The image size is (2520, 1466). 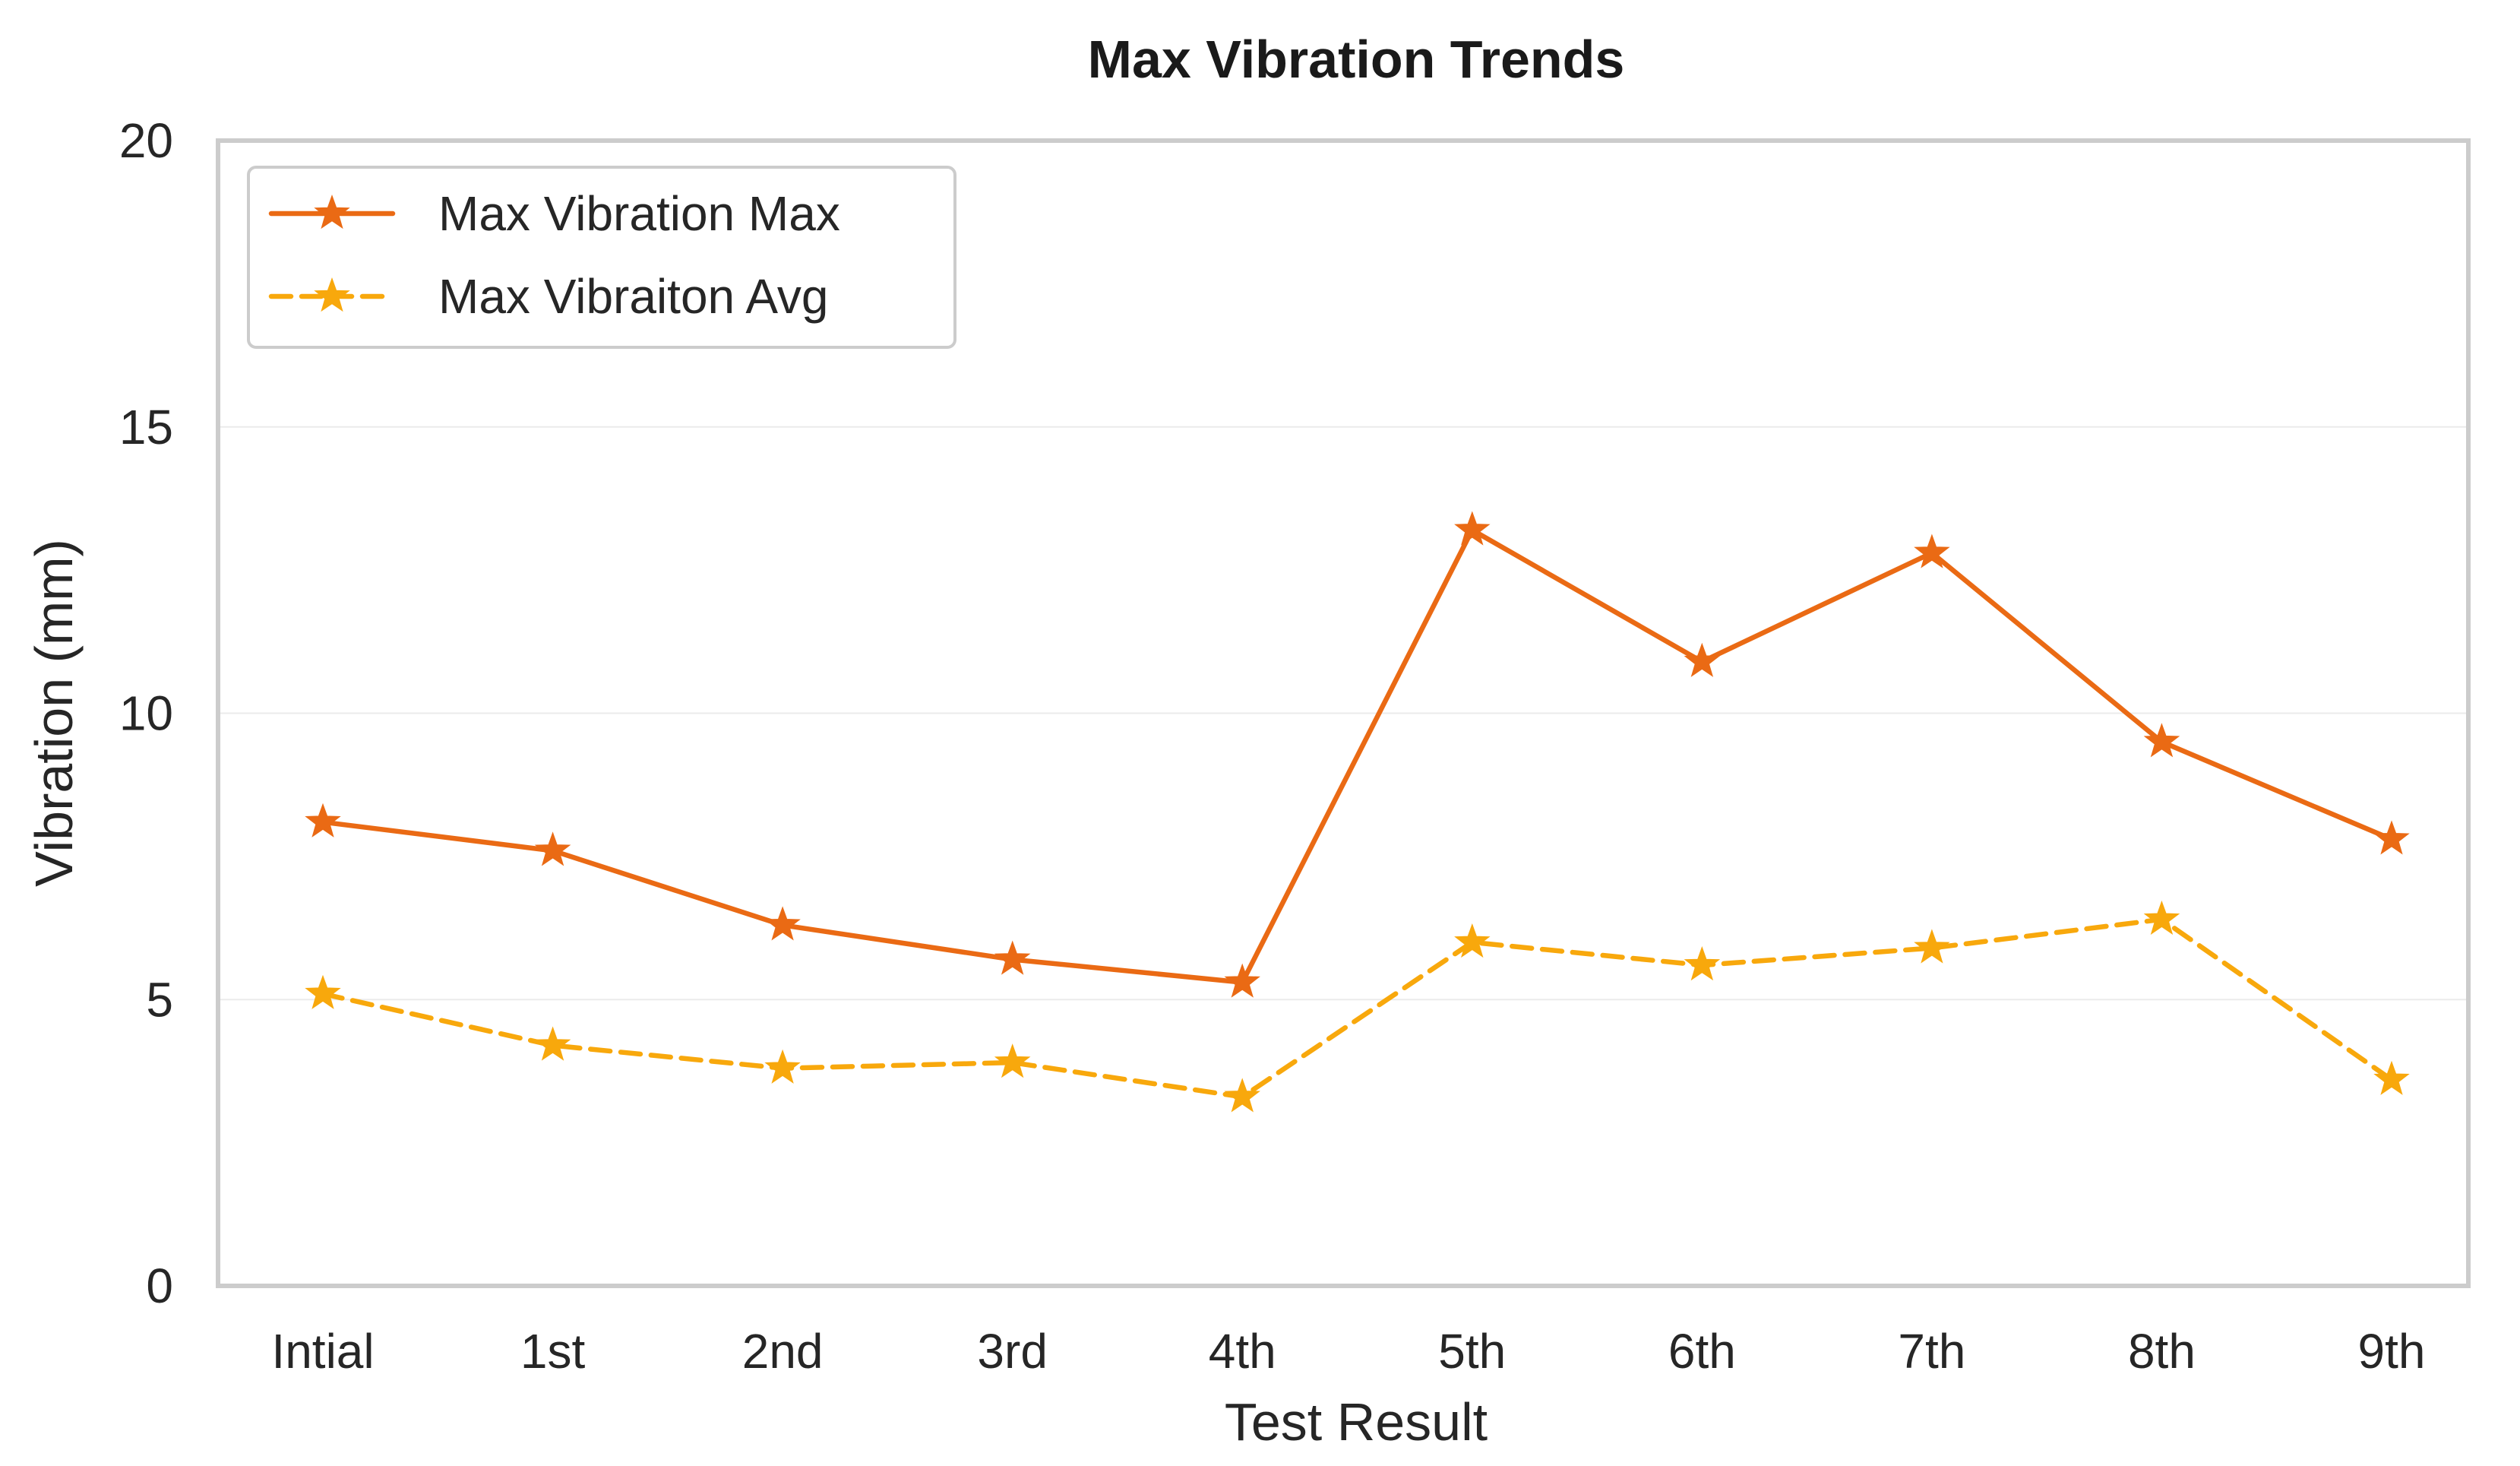 What do you see at coordinates (54, 713) in the screenshot?
I see `y-axis-label: Vibration (mm)` at bounding box center [54, 713].